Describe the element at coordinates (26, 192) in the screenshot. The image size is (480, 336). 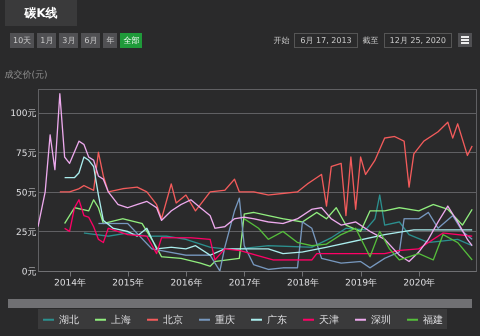
I see `y-tick-label: 50元` at that location.